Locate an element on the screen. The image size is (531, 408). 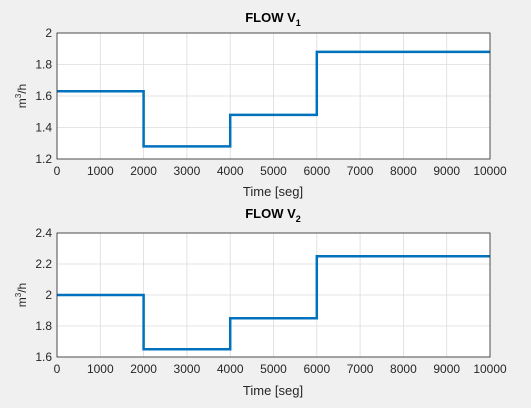
x-axis-label-1: Time [seg] is located at coordinates (273, 191).